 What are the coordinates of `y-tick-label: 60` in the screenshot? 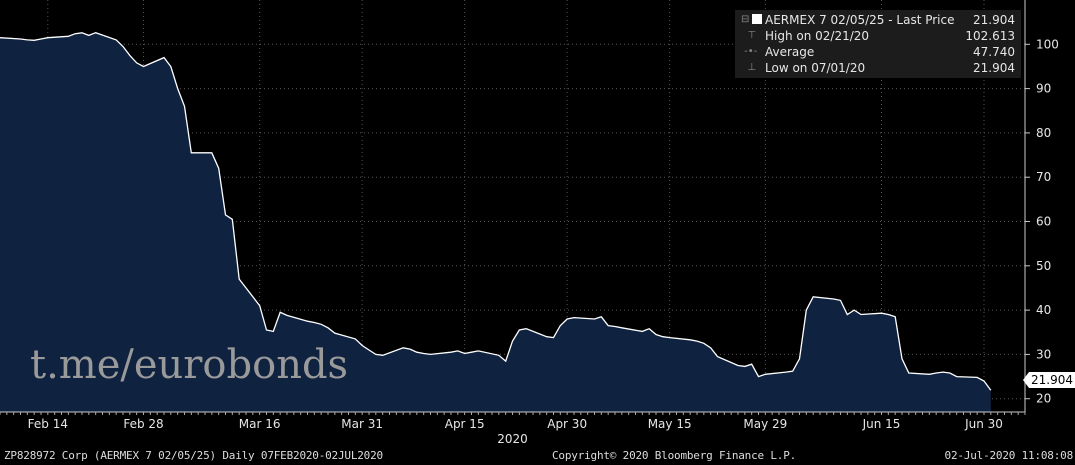 It's located at (1043, 222).